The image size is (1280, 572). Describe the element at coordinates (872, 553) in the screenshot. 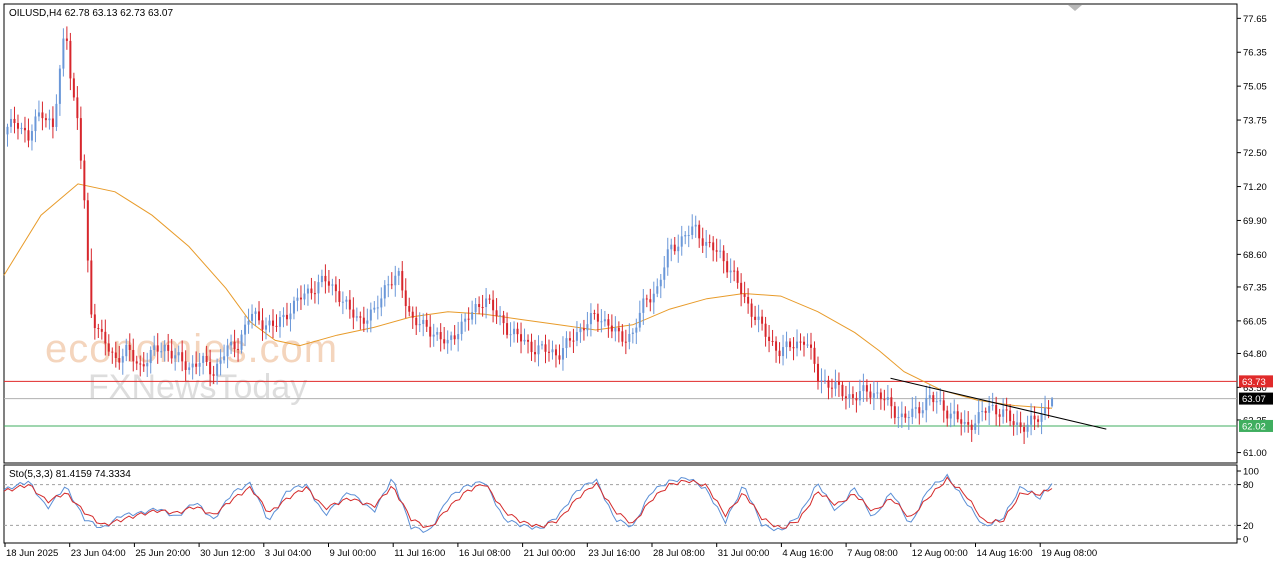

I see `x-tick-label: 7 Aug 08:00` at that location.